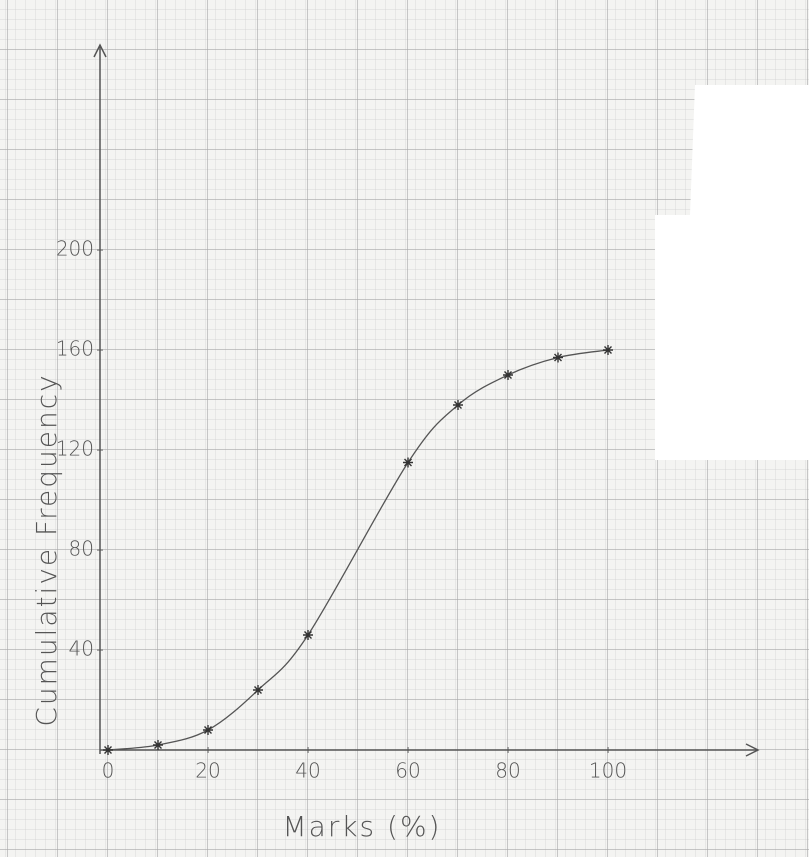 The image size is (809, 857). Describe the element at coordinates (732, 272) in the screenshot. I see `paper-patch` at that location.